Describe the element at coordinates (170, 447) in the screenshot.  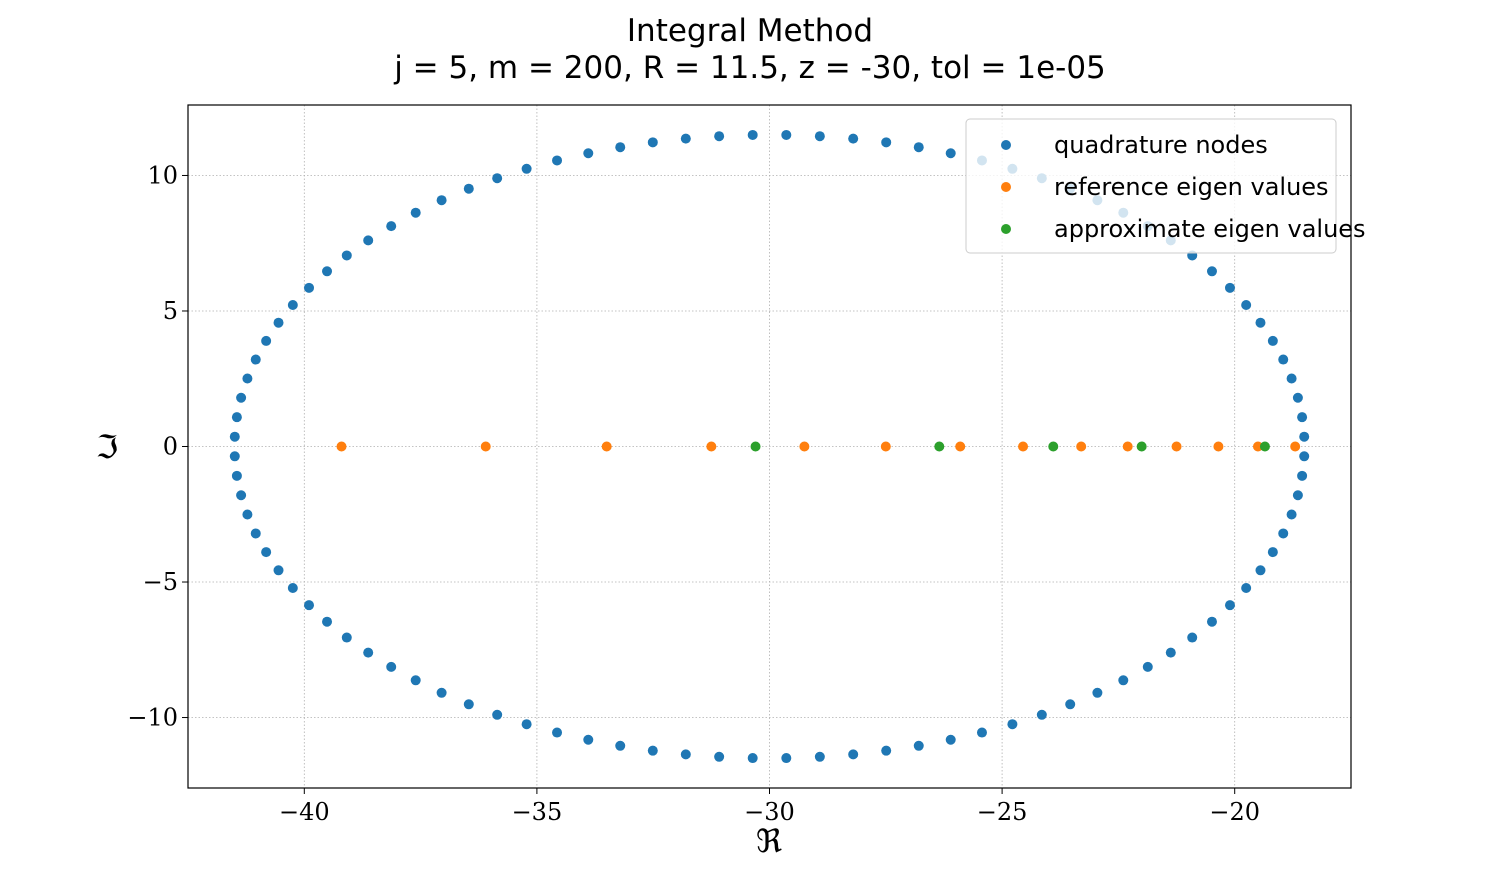
I see `y-tick-label: 0` at that location.